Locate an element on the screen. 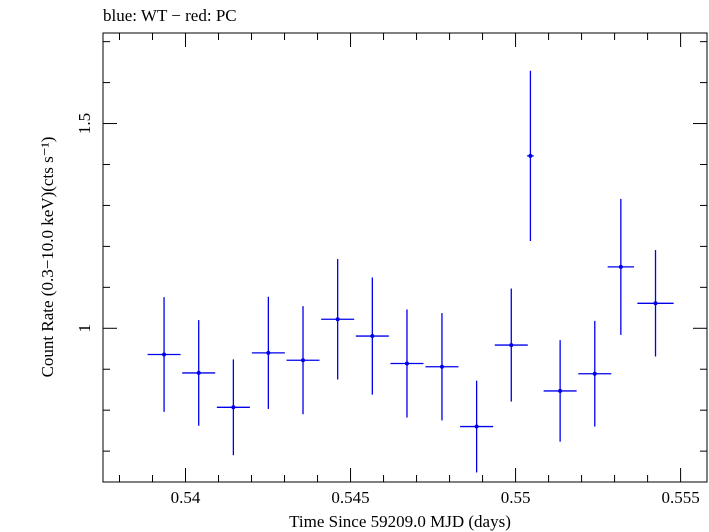  x-tick-labels: 0.54 0.545 0.55 0.555 is located at coordinates (435, 497).